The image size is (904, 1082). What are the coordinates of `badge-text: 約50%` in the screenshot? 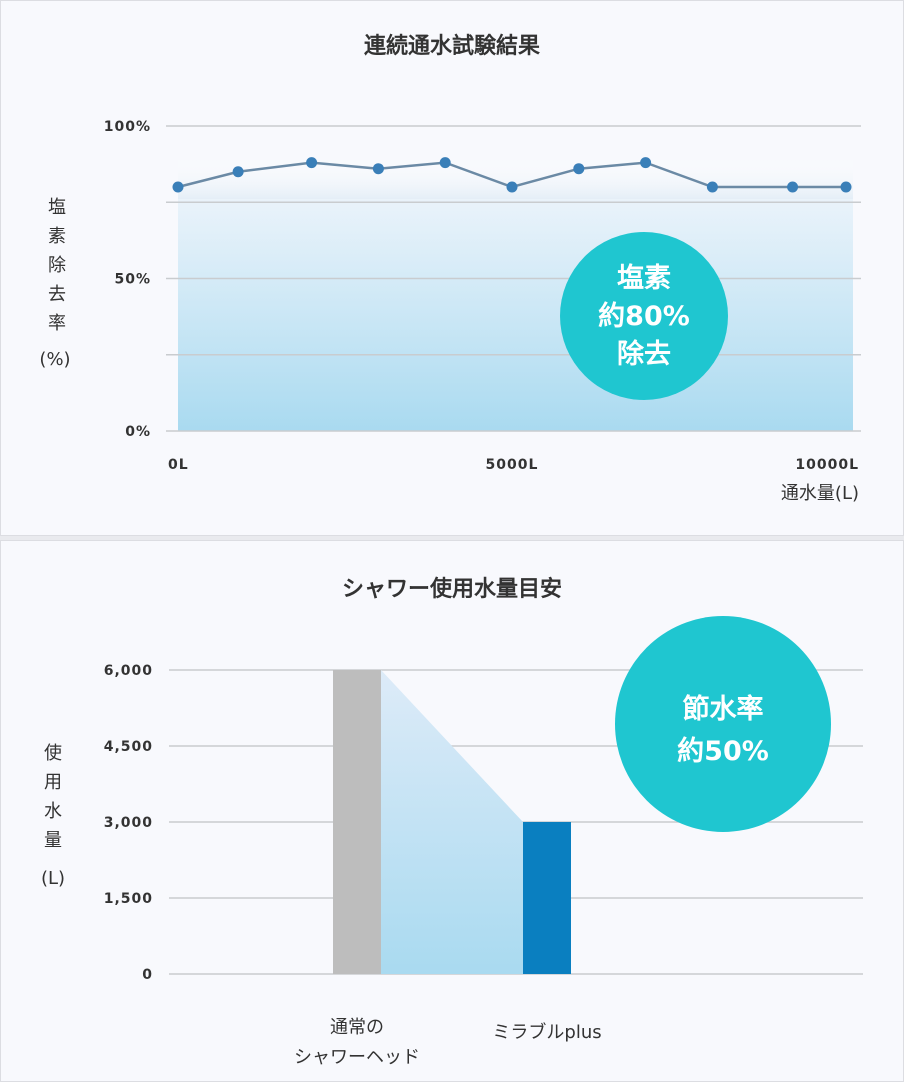 It's located at (723, 751).